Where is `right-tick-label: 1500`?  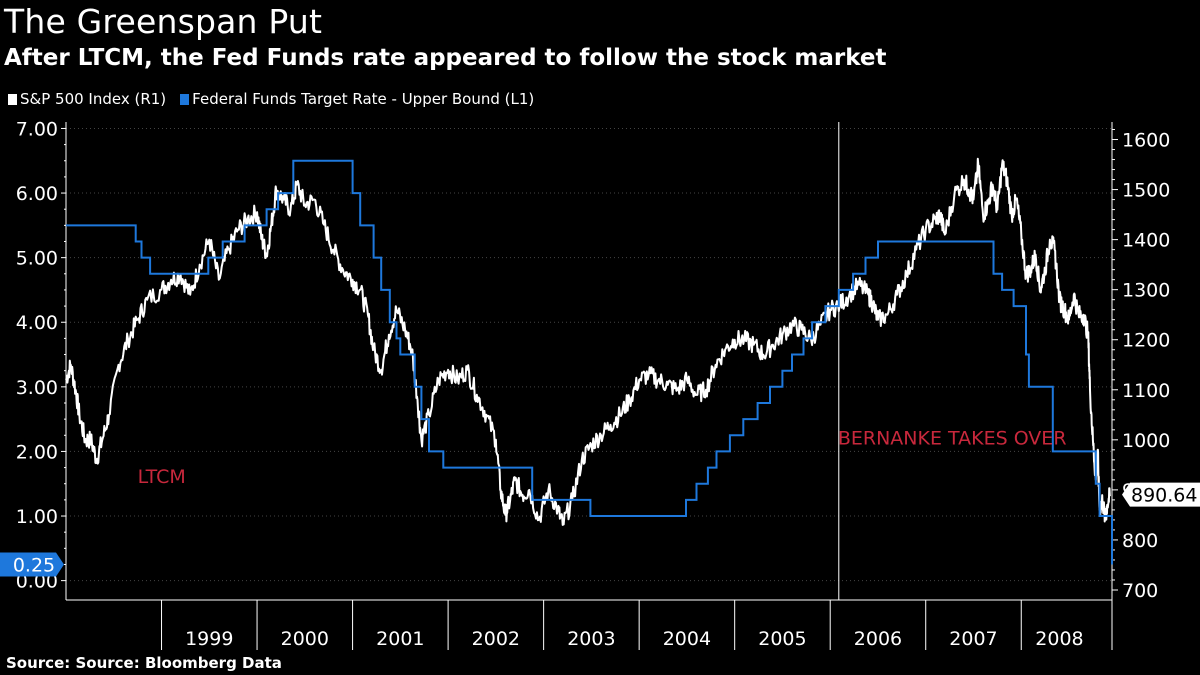
right-tick-label: 1500 is located at coordinates (1146, 191).